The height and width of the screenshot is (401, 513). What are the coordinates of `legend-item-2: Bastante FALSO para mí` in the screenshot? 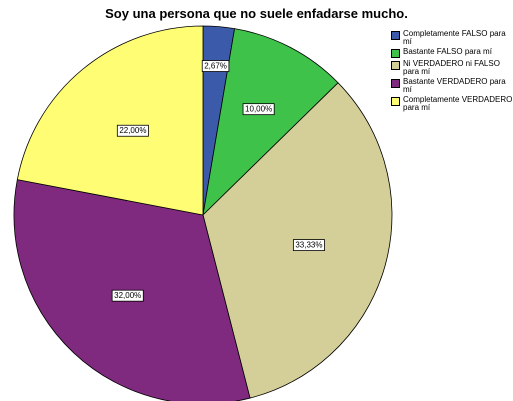 It's located at (452, 53).